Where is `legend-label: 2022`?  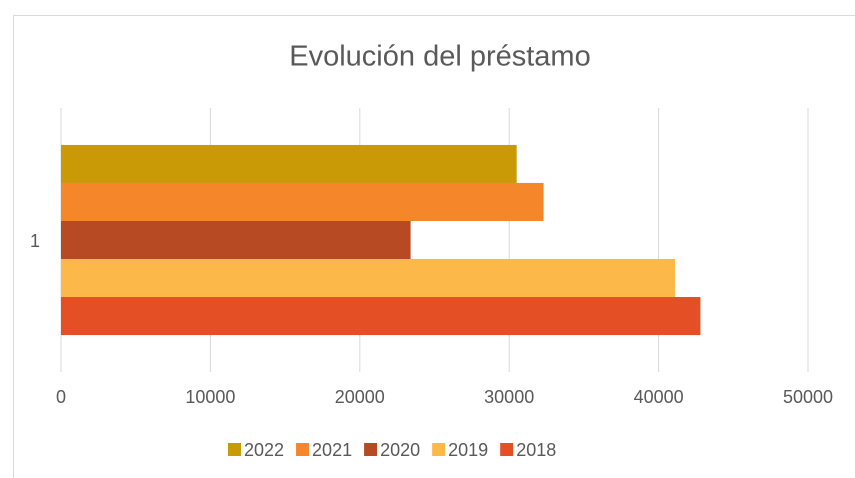
legend-label: 2022 is located at coordinates (264, 450).